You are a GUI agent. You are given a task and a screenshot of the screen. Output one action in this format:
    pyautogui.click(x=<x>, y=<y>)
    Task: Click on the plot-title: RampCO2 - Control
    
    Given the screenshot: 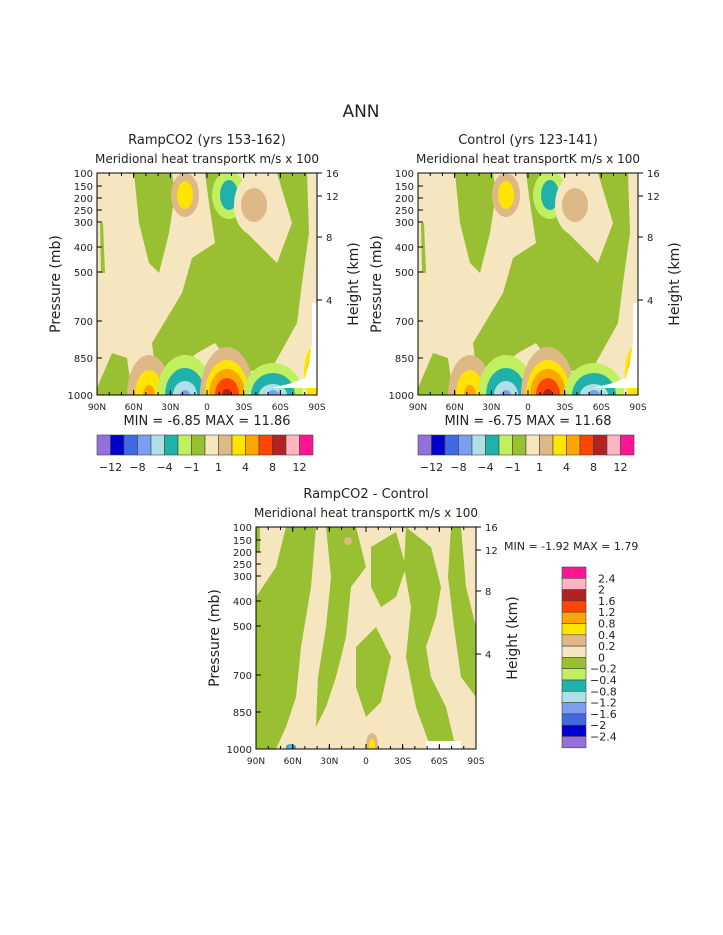 What is the action you would take?
    pyautogui.click(x=365, y=494)
    